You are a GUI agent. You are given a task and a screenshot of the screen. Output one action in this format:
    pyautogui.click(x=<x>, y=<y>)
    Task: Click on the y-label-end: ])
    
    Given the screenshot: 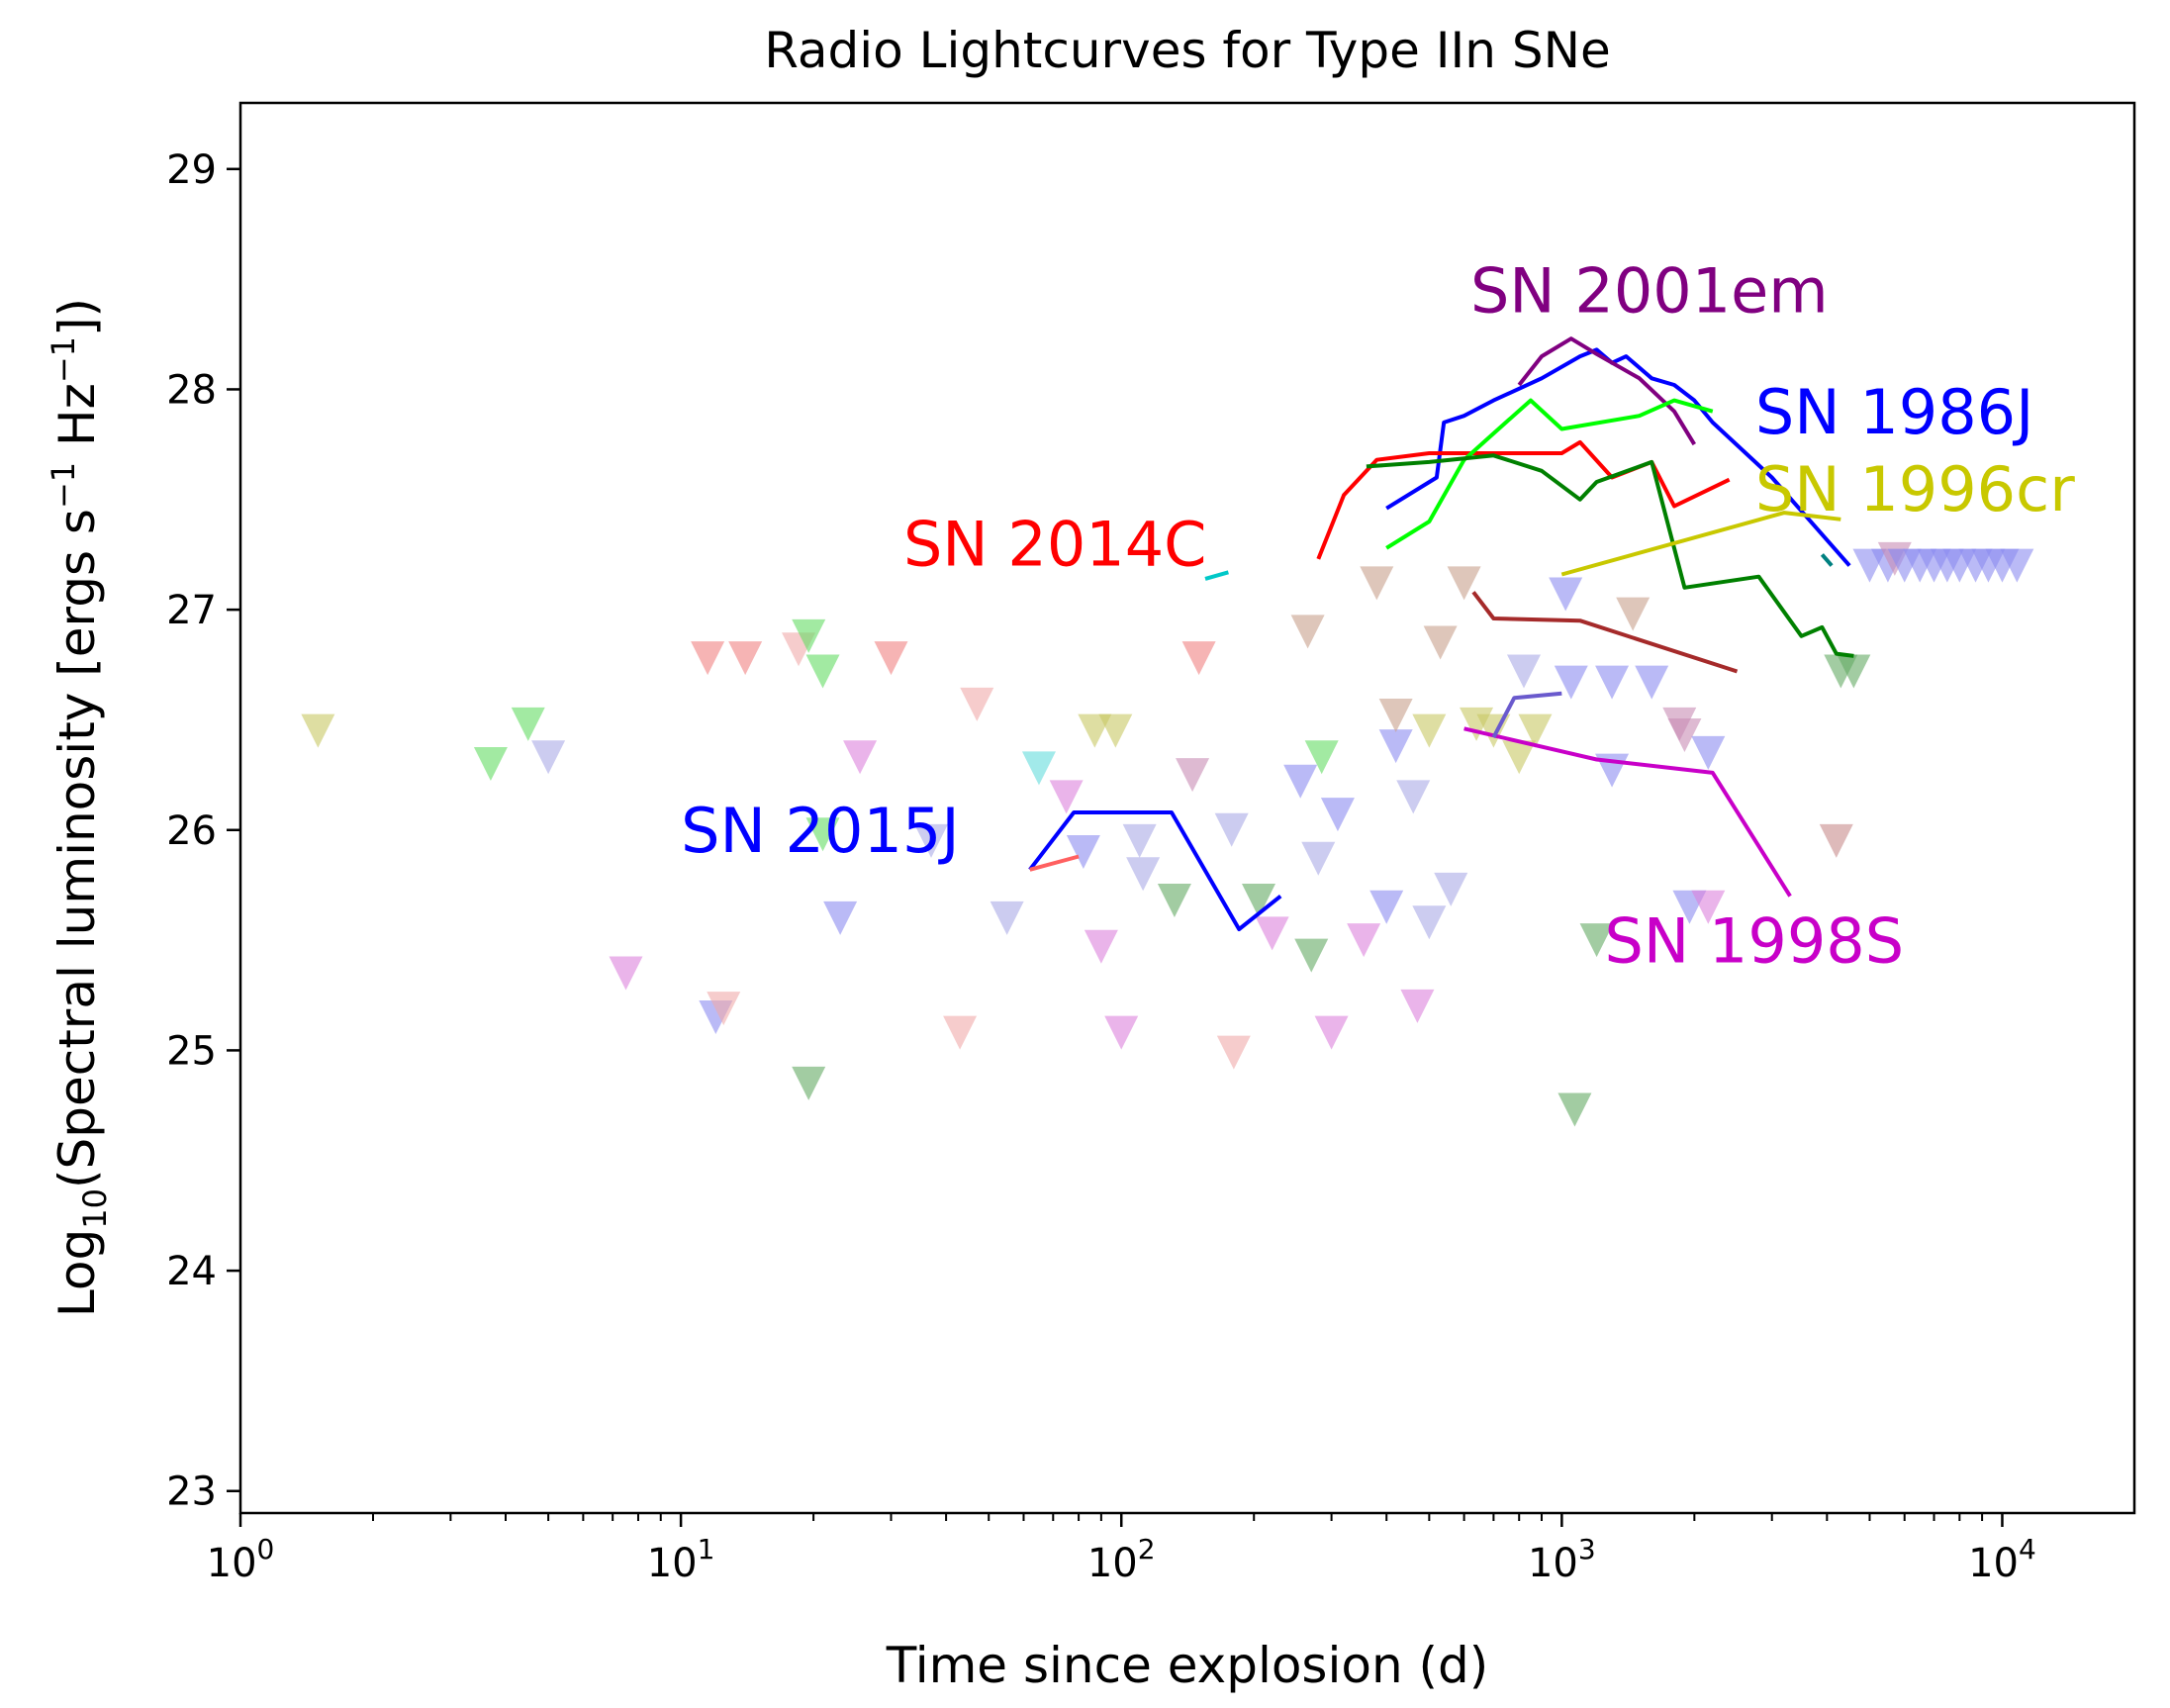 What is the action you would take?
    pyautogui.click(x=77, y=317)
    